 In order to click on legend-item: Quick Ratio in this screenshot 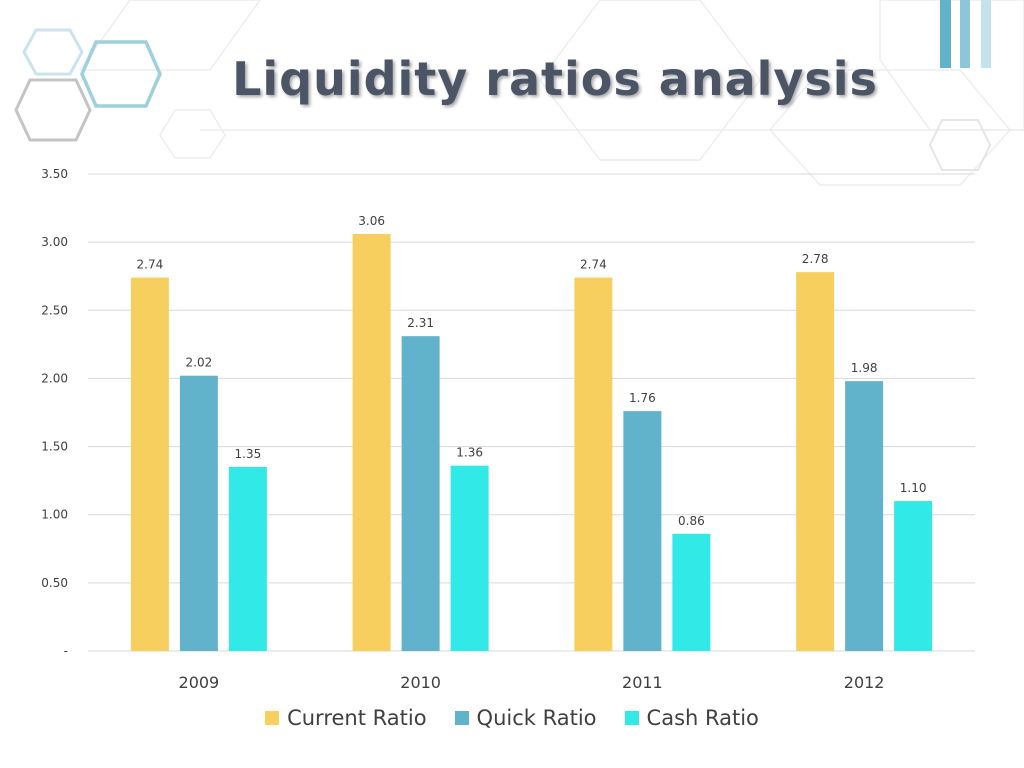, I will do `click(525, 718)`.